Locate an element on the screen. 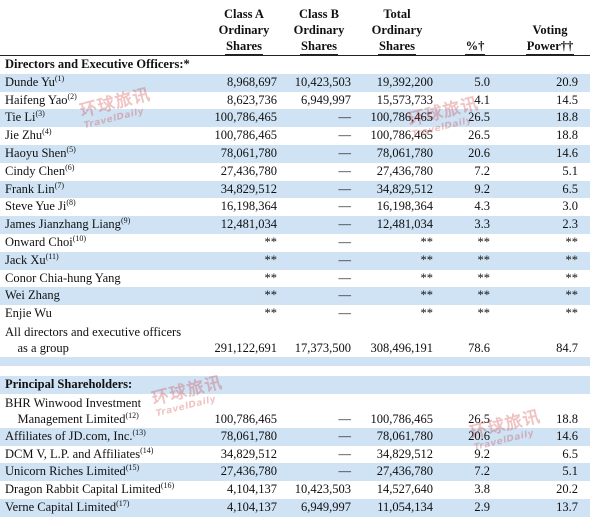 Image resolution: width=590 pixels, height=517 pixels. footnote-ref: (14) is located at coordinates (147, 450).